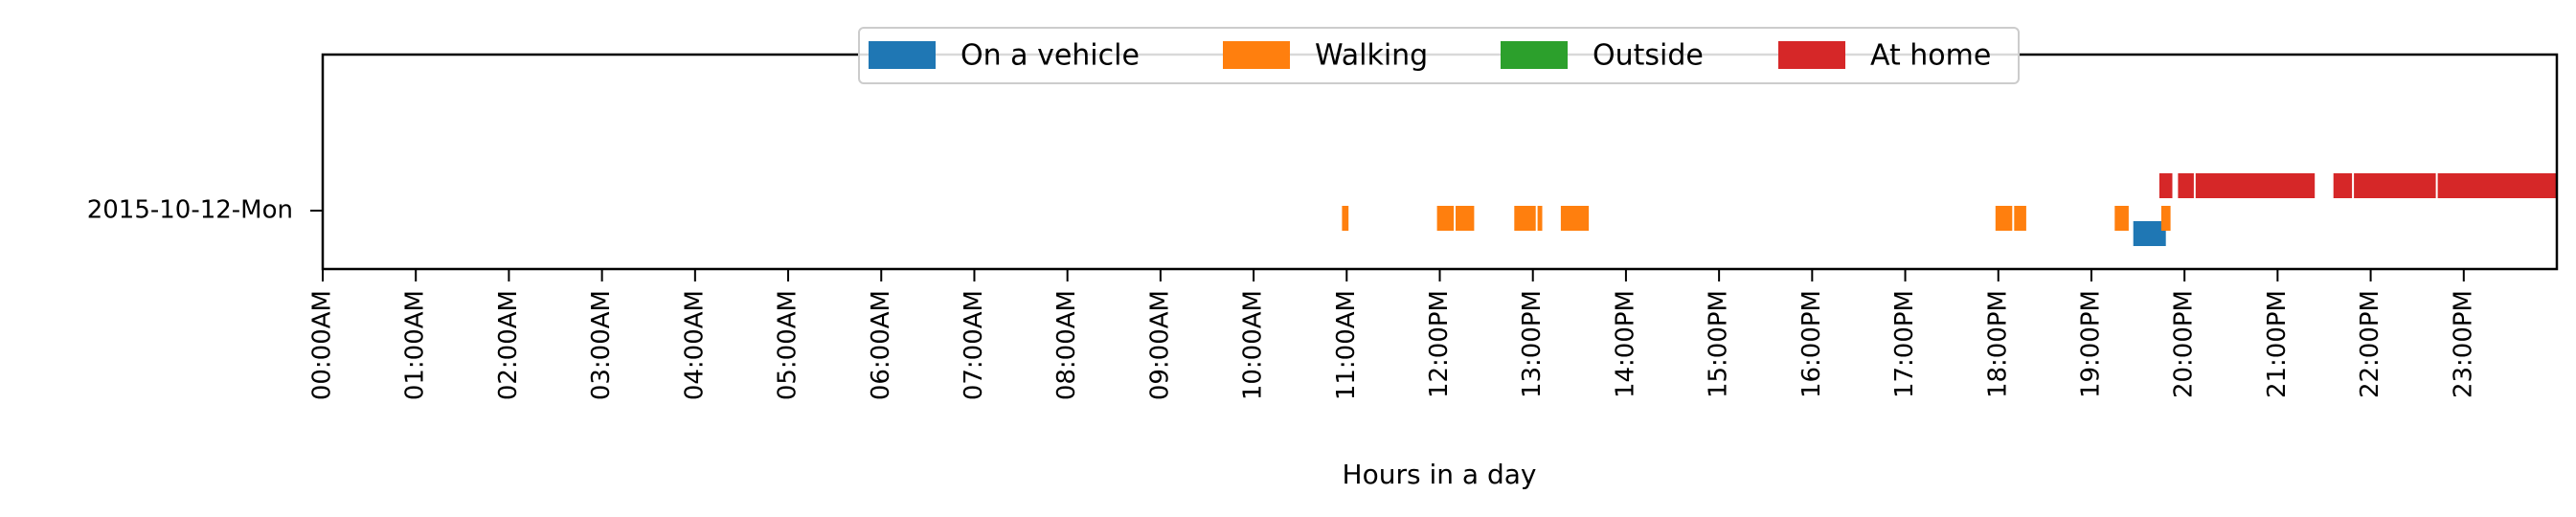 Image resolution: width=2576 pixels, height=517 pixels. Describe the element at coordinates (1930, 56) in the screenshot. I see `legend-label: At home` at that location.